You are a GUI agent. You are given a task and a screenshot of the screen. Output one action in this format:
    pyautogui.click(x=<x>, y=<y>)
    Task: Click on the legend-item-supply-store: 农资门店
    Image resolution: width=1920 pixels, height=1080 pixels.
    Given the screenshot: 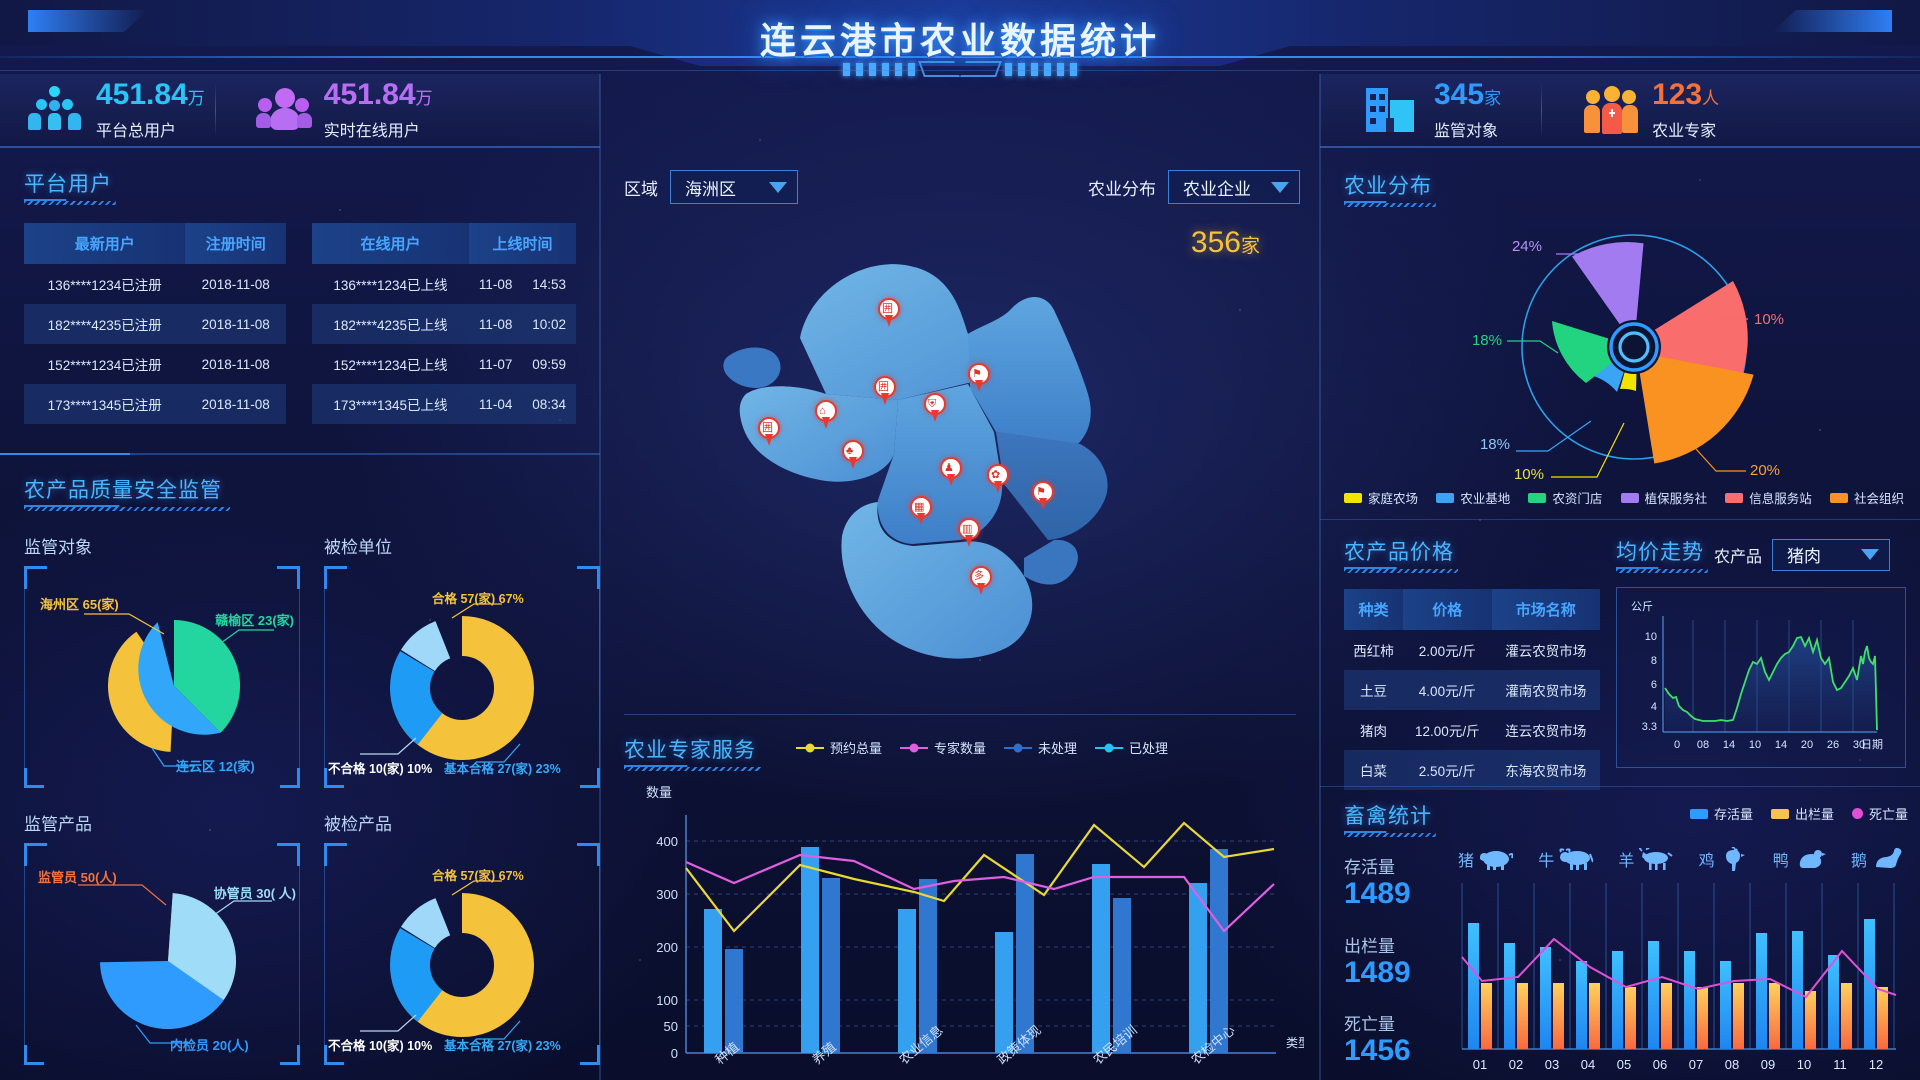 What is the action you would take?
    pyautogui.click(x=1565, y=497)
    